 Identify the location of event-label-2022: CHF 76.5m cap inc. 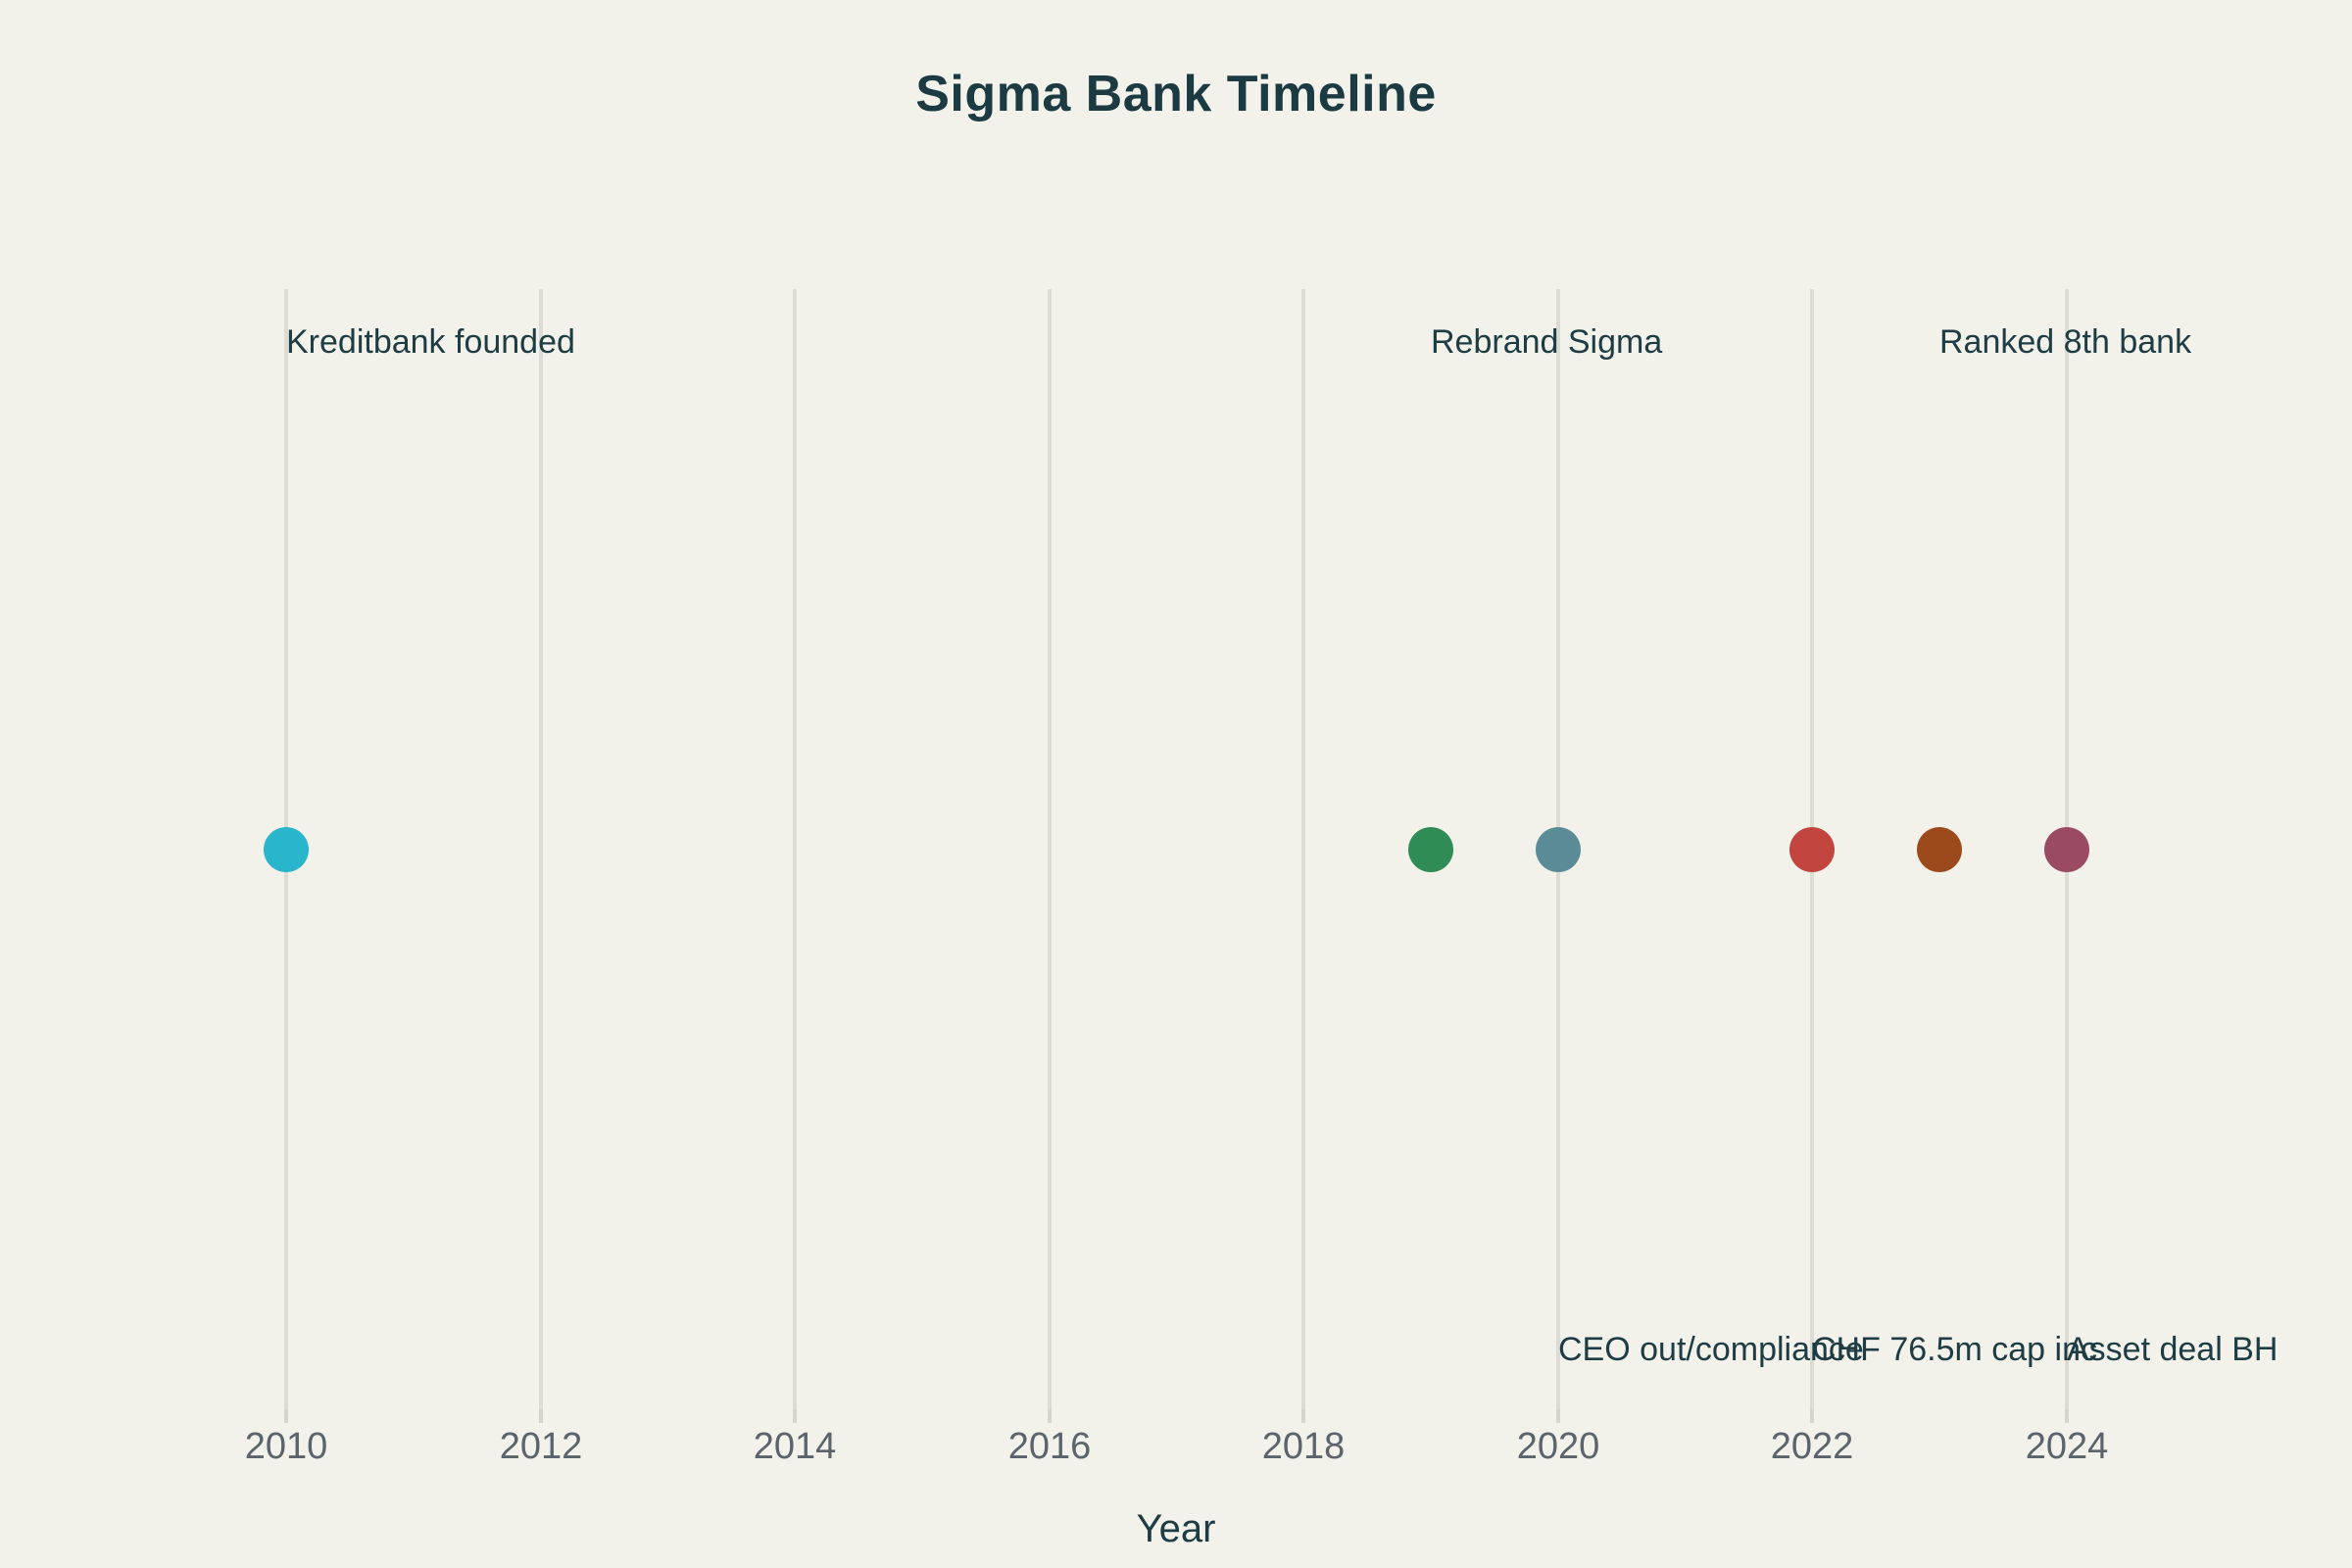
(1954, 1349).